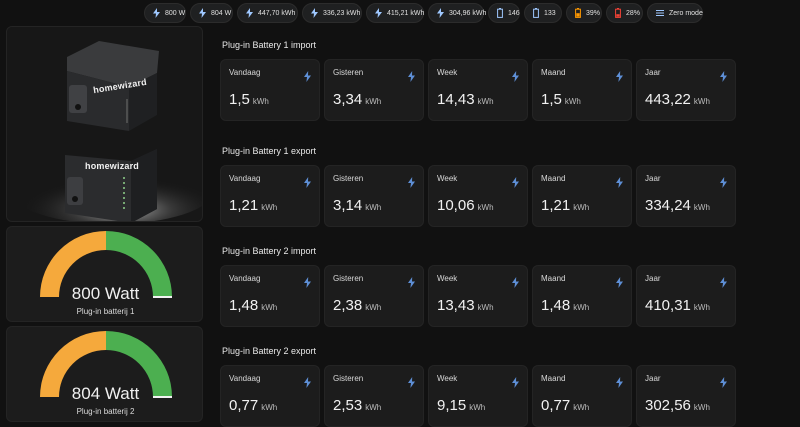 The height and width of the screenshot is (427, 800). I want to click on stat-card-vandaag: Vandaag 1,5 kWh, so click(270, 90).